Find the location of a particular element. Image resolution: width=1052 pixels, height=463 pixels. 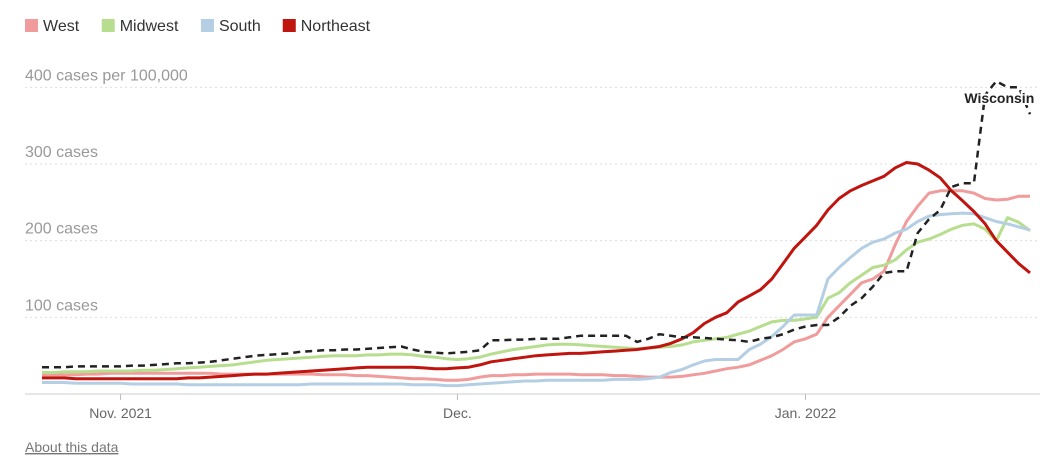

y-tick-label: 400 cases per 100,000 is located at coordinates (106, 75).